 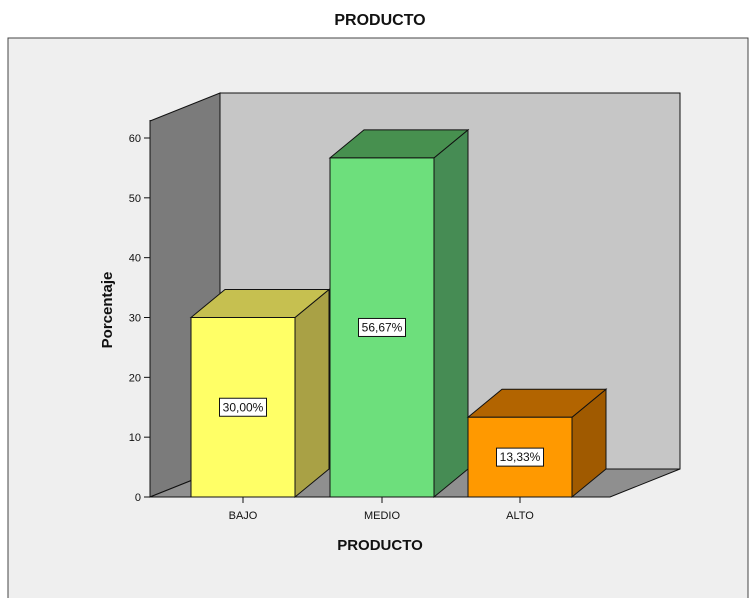 I want to click on y-tick-label: 30, so click(x=135, y=319).